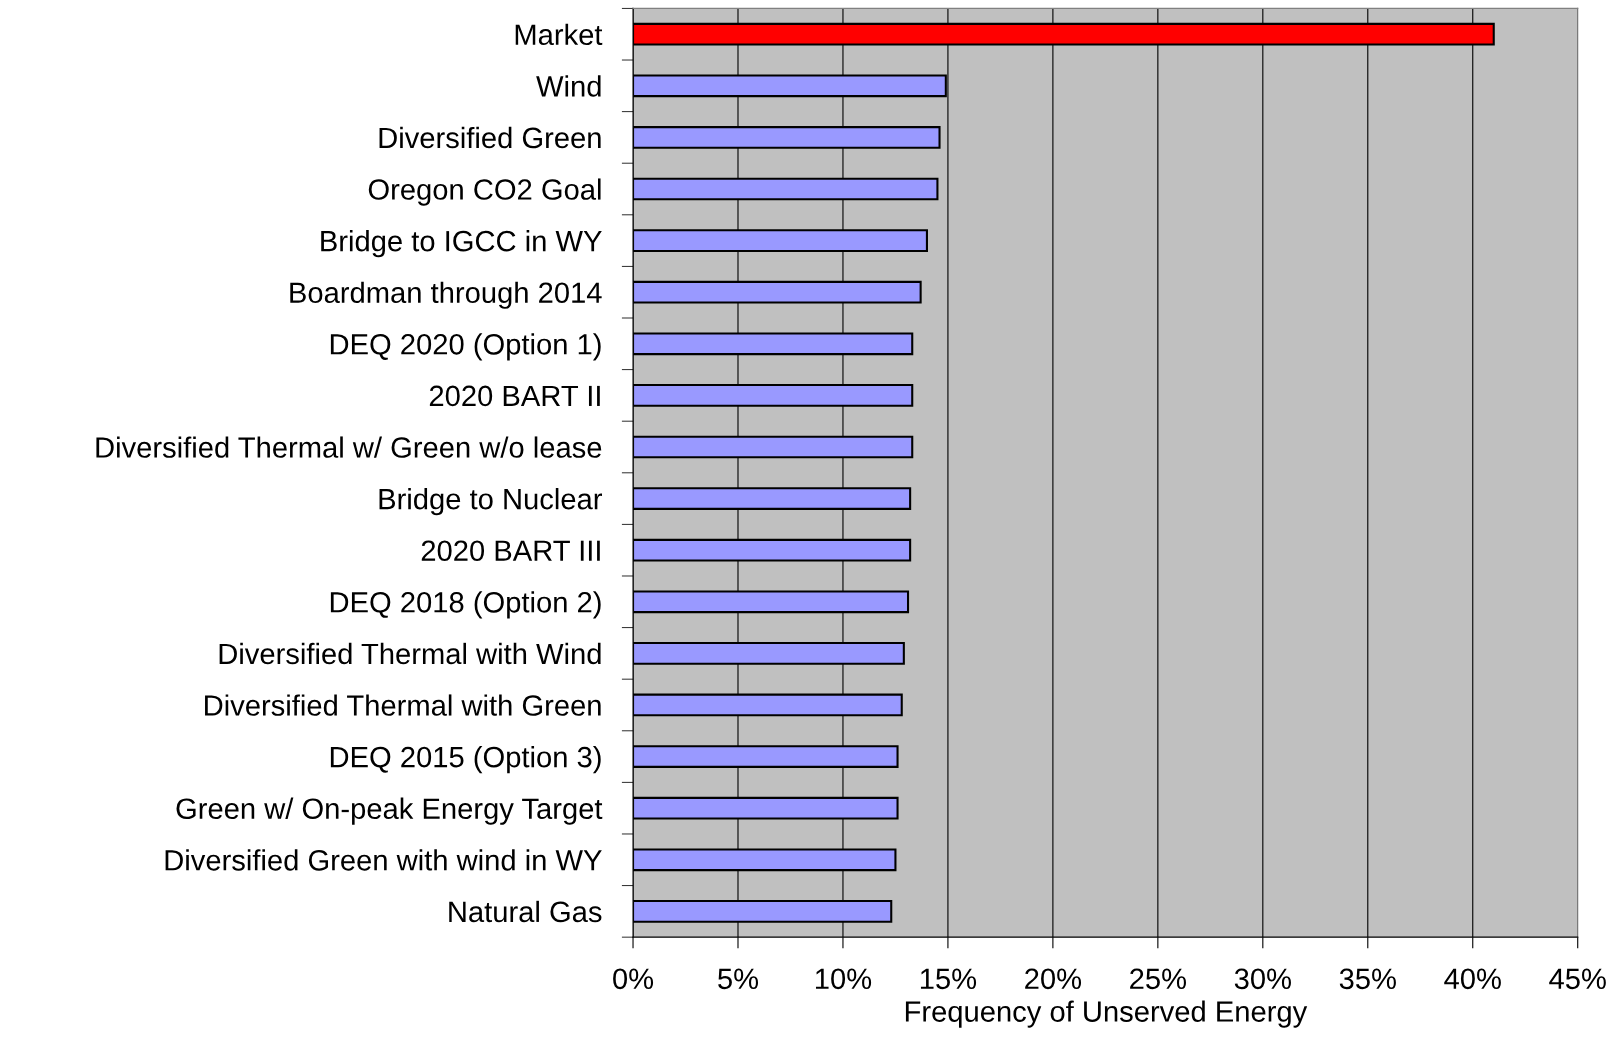 The height and width of the screenshot is (1053, 1619). What do you see at coordinates (465, 605) in the screenshot?
I see `y-tick-label: DEQ 2018 (Option 2)` at bounding box center [465, 605].